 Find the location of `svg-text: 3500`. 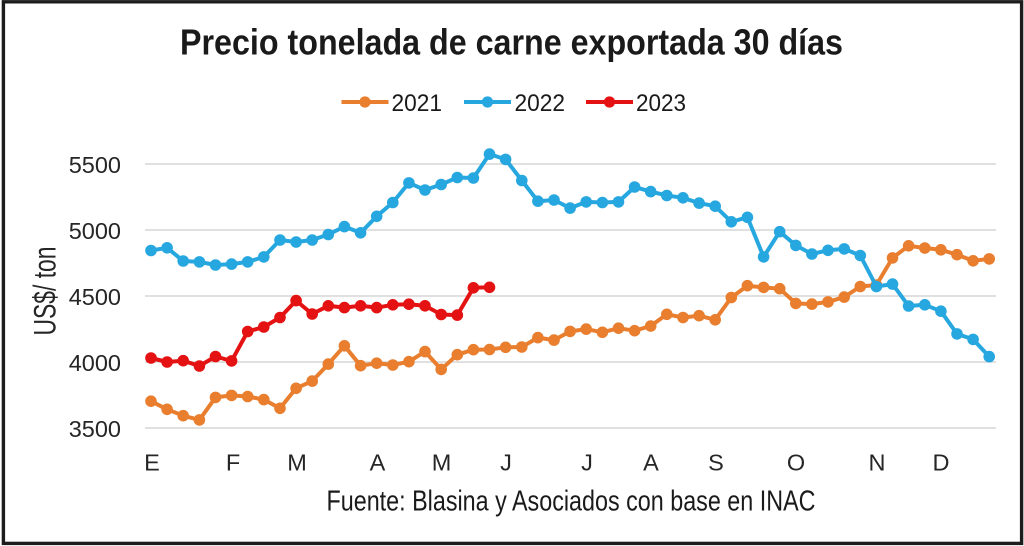

svg-text: 3500 is located at coordinates (95, 429).